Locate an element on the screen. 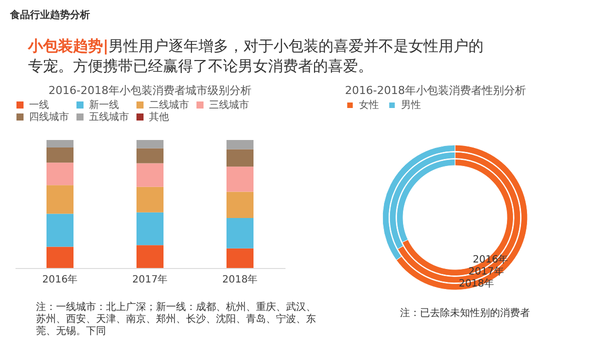  x-tick-label: 2016年 is located at coordinates (60, 280).